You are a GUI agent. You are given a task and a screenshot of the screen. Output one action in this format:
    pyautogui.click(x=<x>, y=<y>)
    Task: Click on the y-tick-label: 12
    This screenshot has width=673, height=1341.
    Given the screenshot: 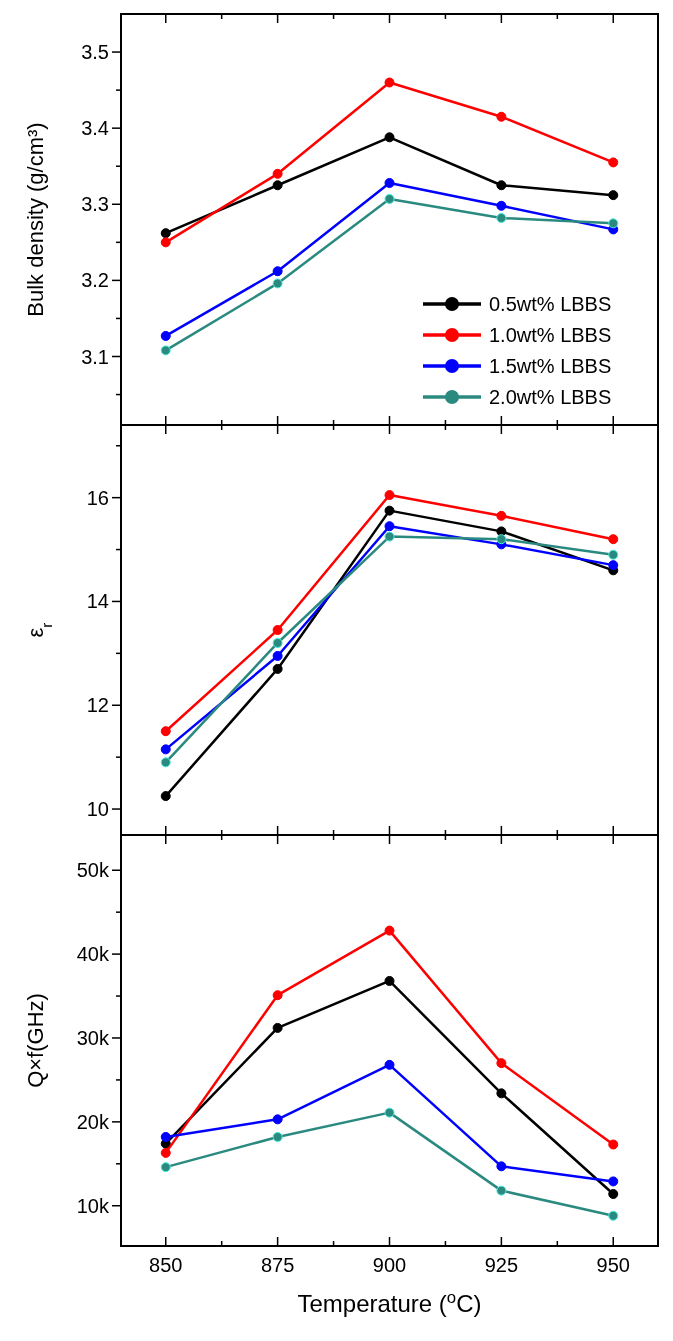 What is the action you would take?
    pyautogui.click(x=97, y=705)
    